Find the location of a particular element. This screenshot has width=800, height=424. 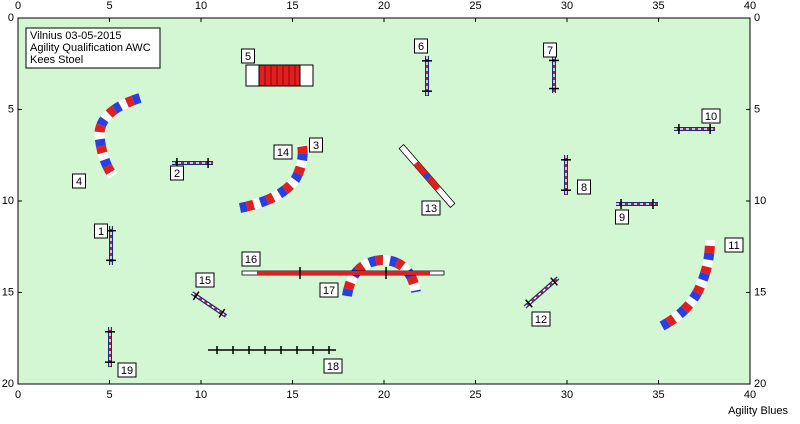

obstacle-number: 15 is located at coordinates (205, 281).